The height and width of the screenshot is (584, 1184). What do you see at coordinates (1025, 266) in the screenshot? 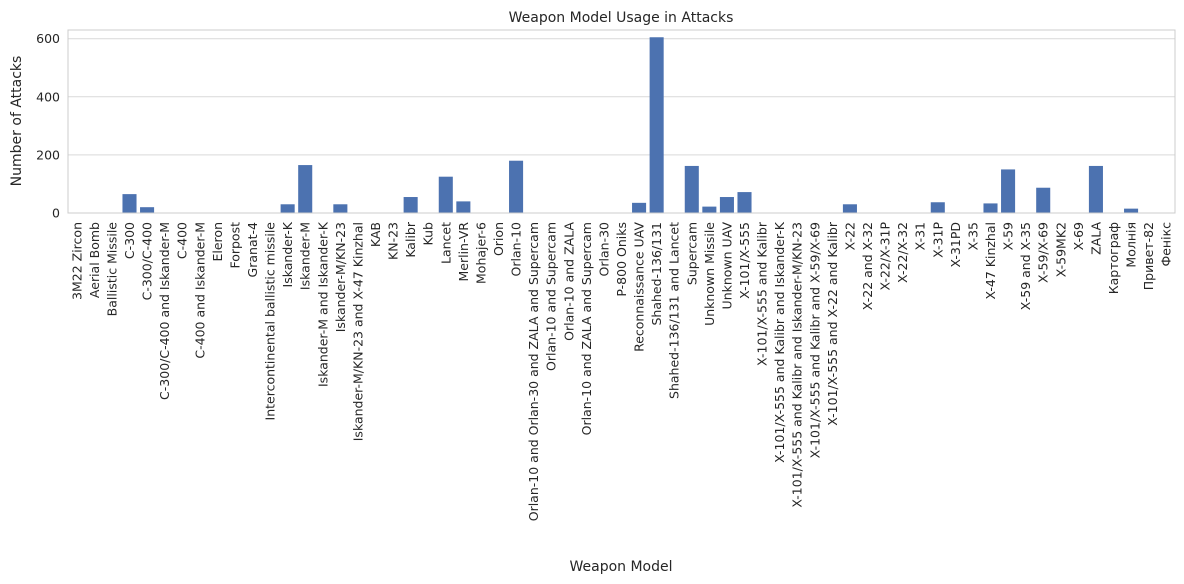
I see `x-tick-label: X-59 and X-35` at bounding box center [1025, 266].